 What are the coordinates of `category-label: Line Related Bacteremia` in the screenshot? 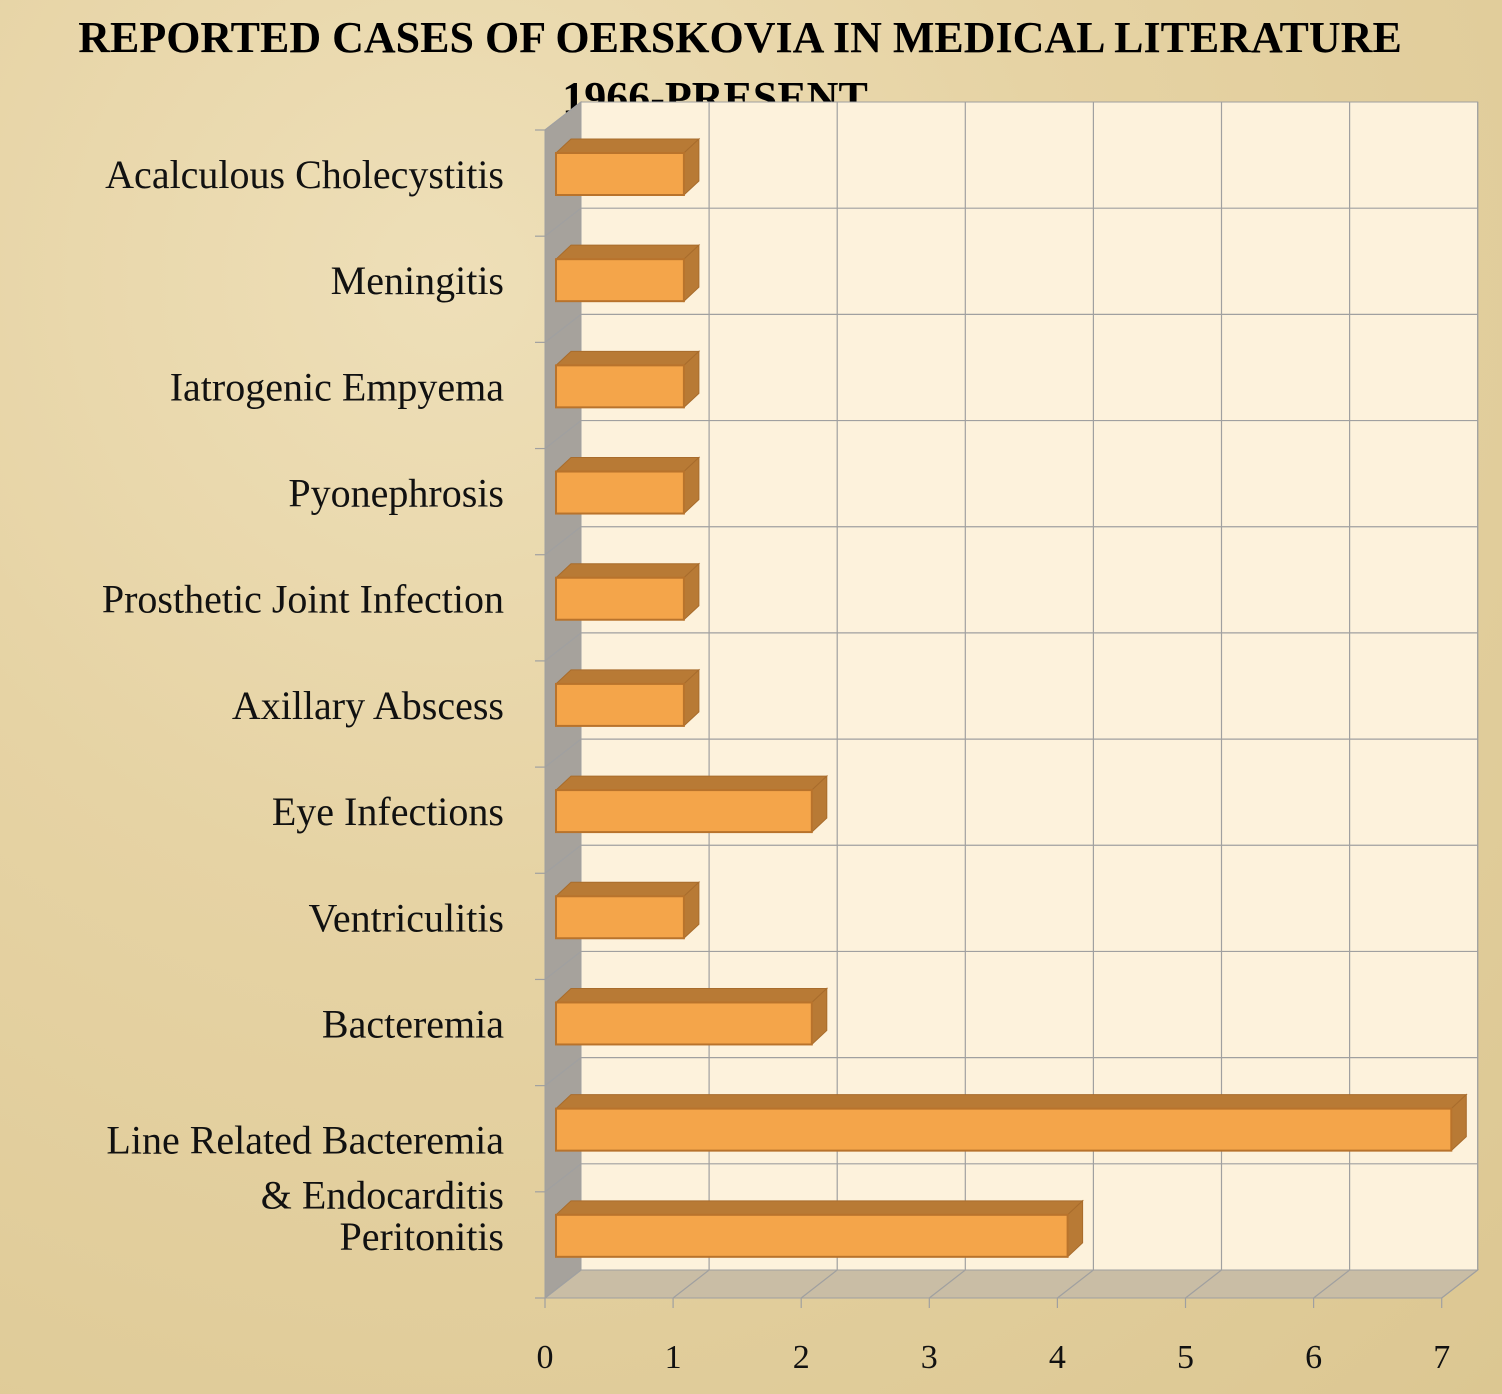 It's located at (305, 1140).